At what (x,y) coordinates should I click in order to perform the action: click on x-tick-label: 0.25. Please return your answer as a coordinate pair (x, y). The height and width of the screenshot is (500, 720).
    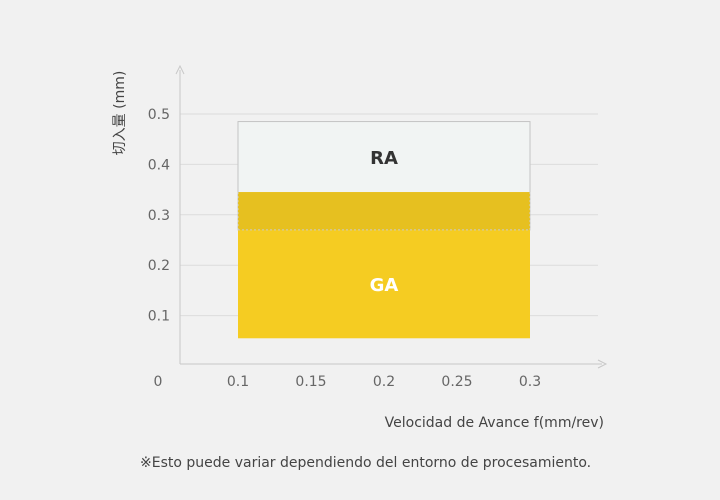
    Looking at the image, I should click on (456, 382).